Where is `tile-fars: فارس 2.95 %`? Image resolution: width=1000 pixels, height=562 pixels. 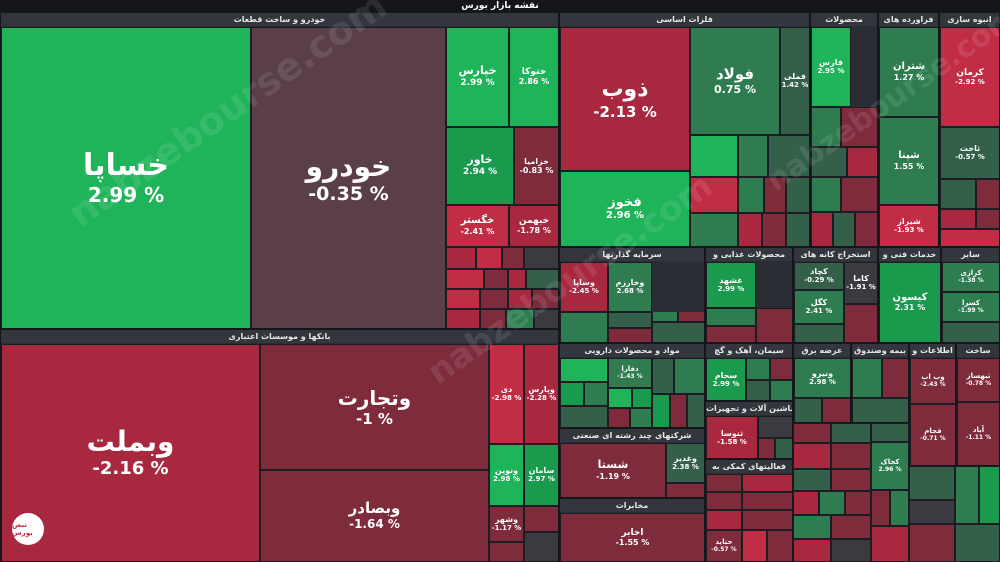
tile-fars: فارس 2.95 % is located at coordinates (831, 67).